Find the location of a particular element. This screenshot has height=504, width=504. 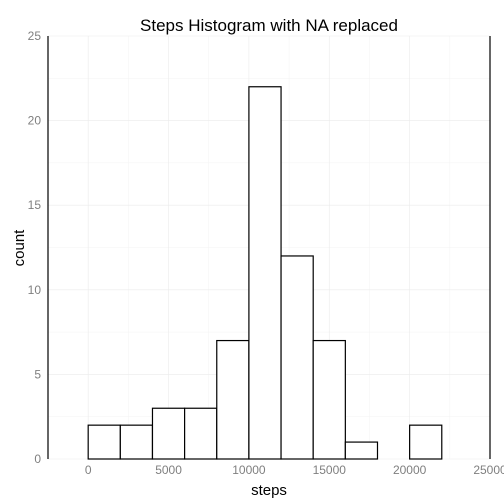

y-tick-label: 25 is located at coordinates (35, 36).